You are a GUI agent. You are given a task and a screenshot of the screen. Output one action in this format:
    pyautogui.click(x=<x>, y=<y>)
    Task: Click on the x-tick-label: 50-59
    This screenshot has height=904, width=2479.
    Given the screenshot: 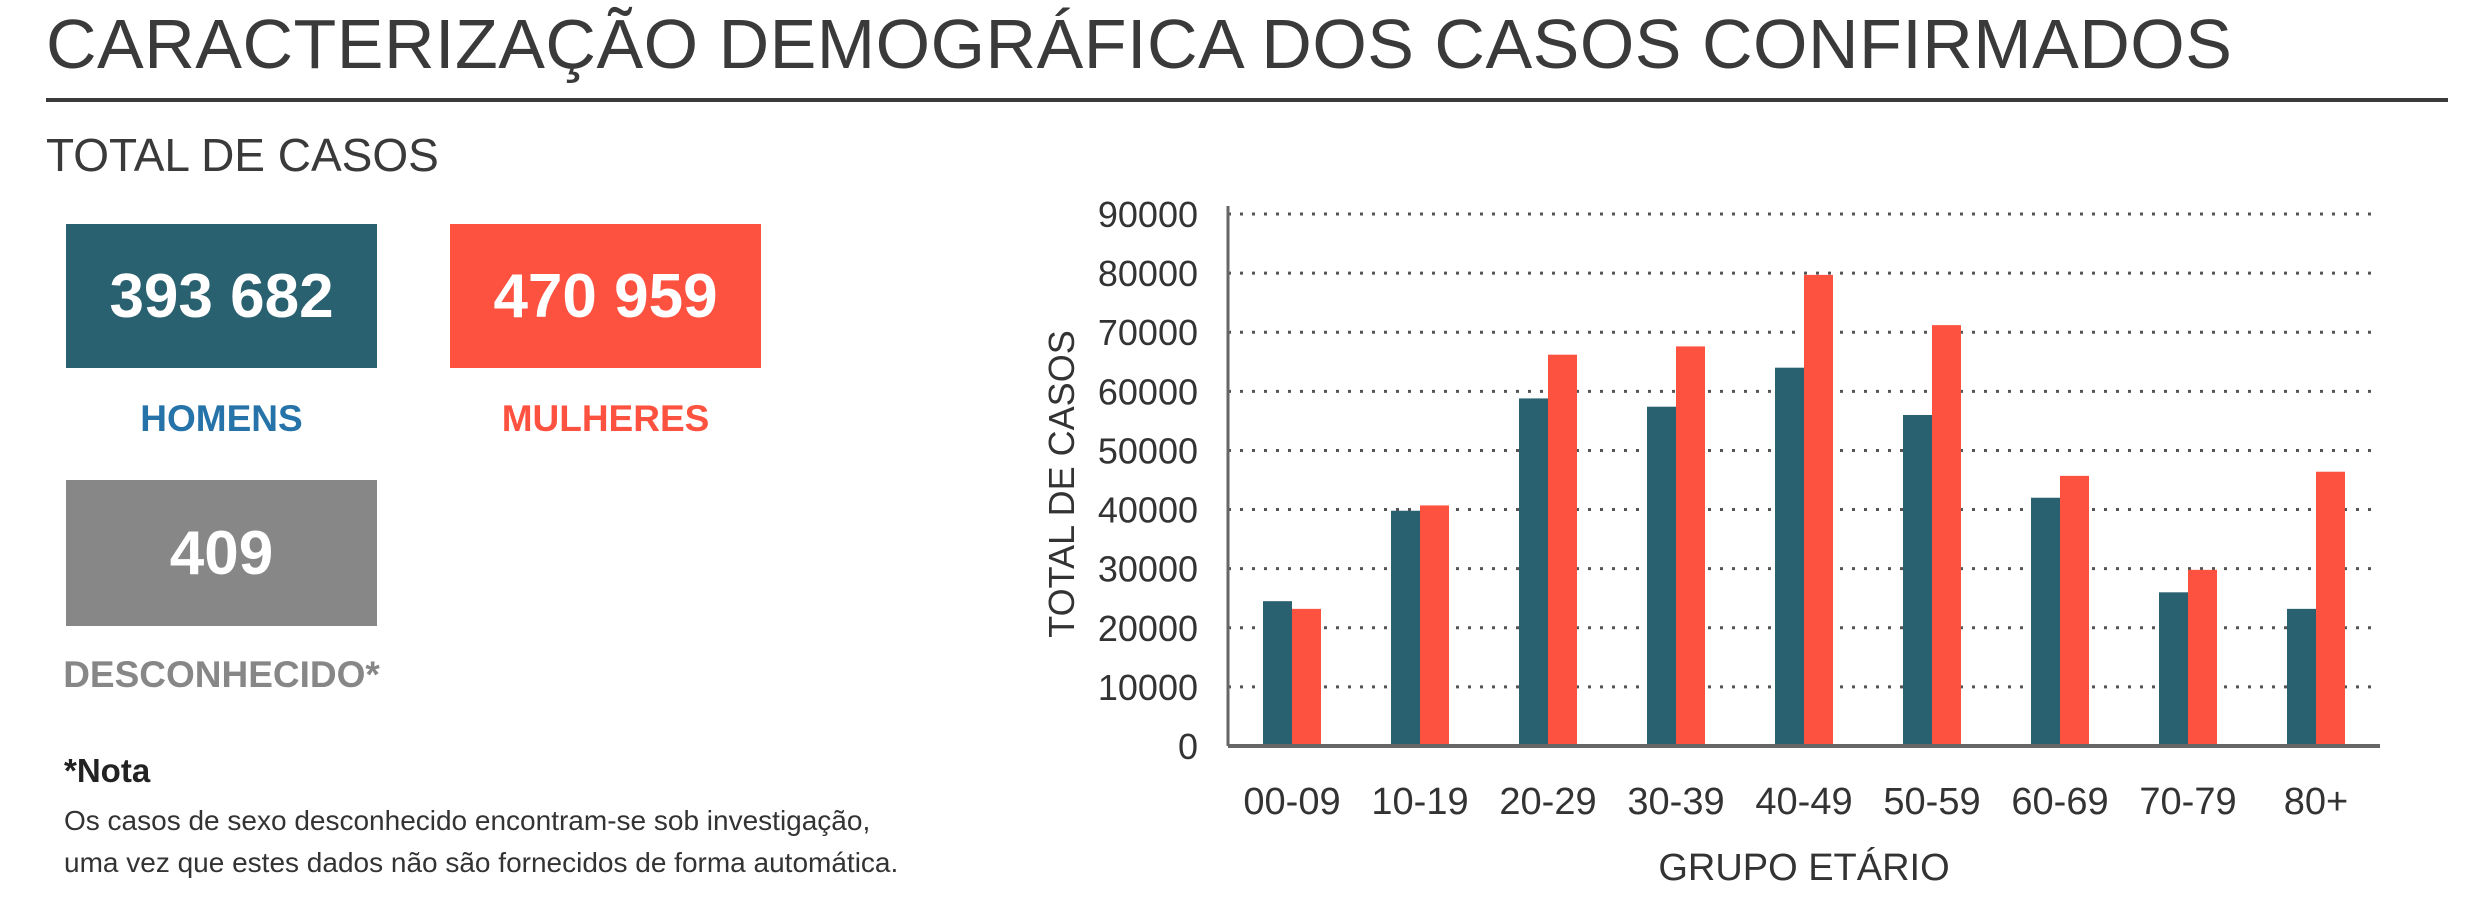 What is the action you would take?
    pyautogui.click(x=1931, y=802)
    